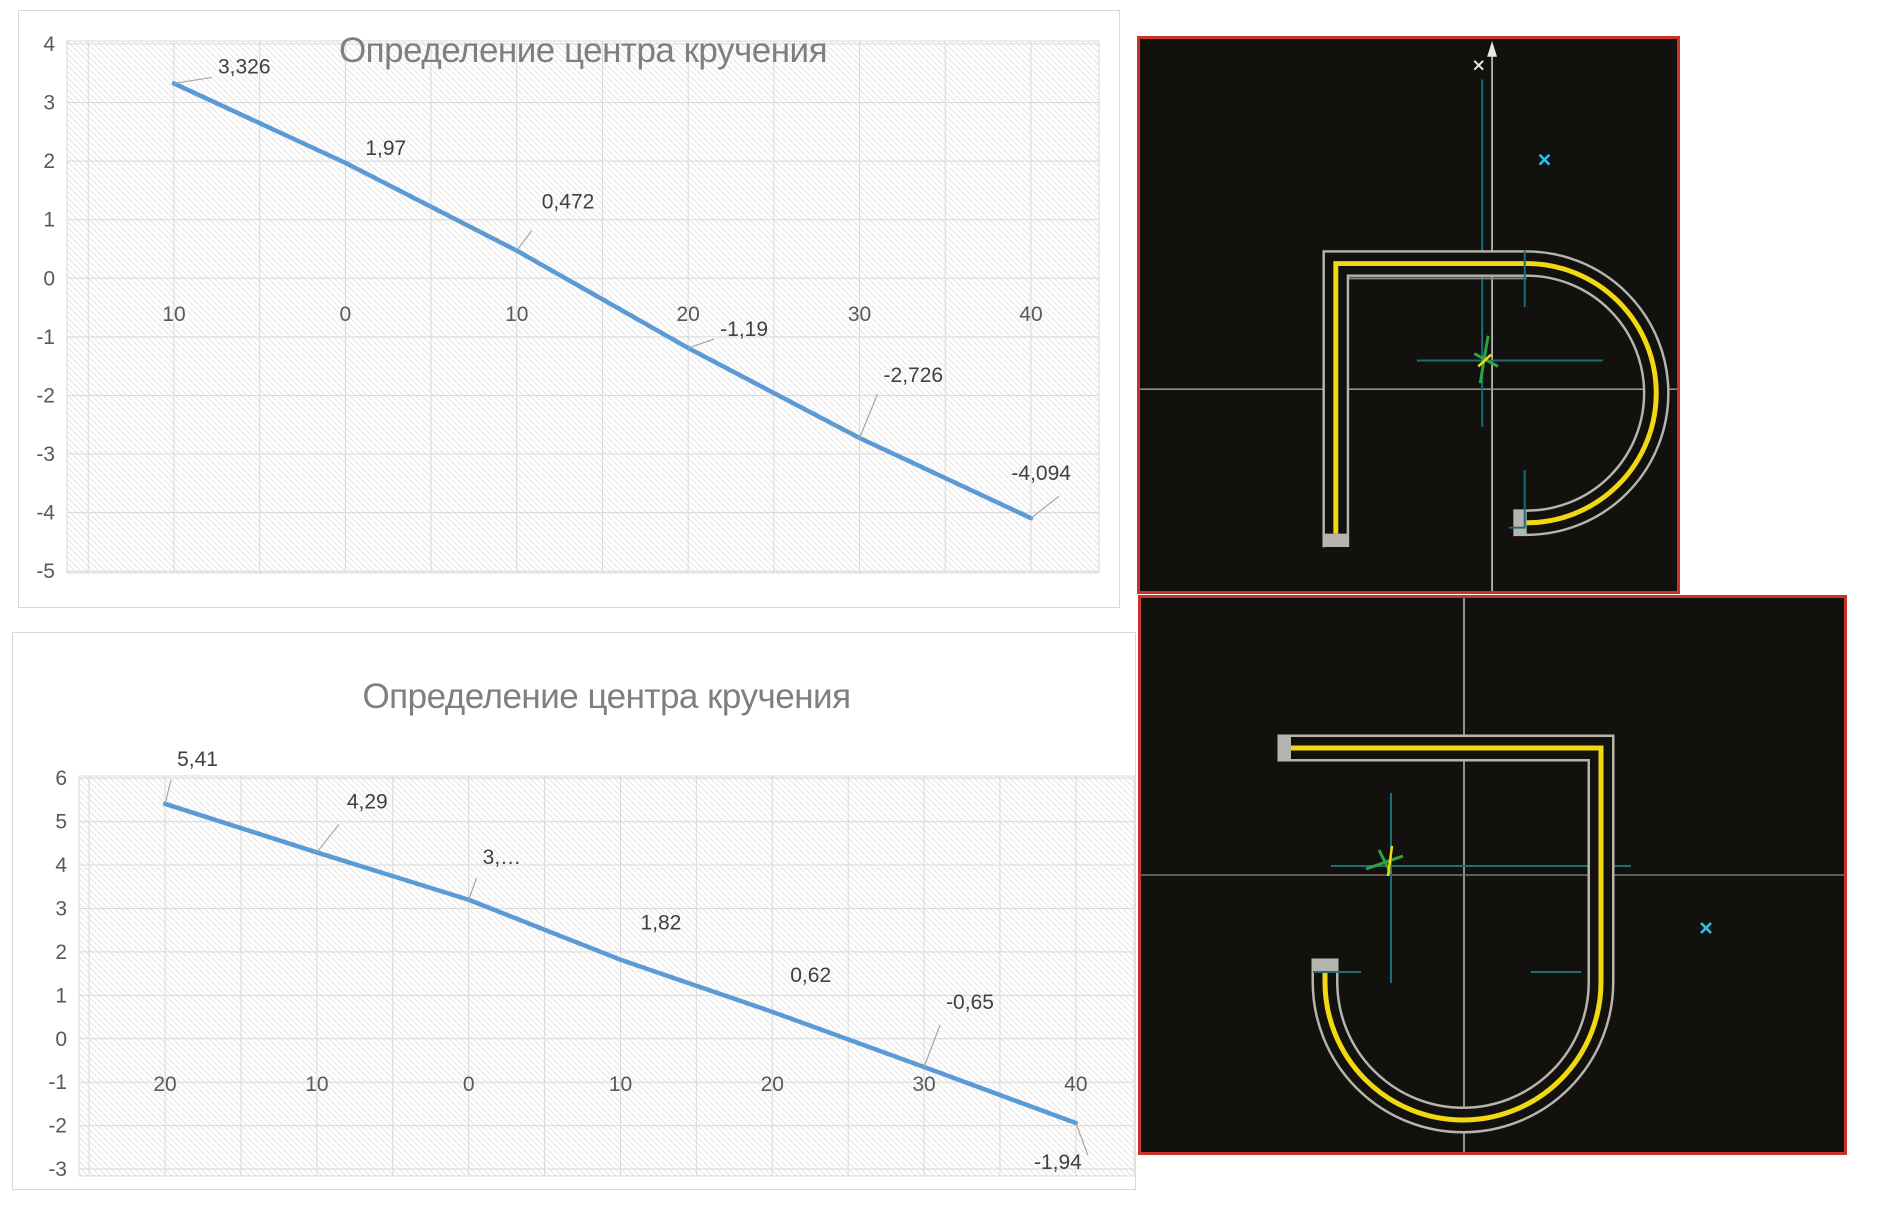 The image size is (1877, 1215). I want to click on data-label: 0,472, so click(568, 202).